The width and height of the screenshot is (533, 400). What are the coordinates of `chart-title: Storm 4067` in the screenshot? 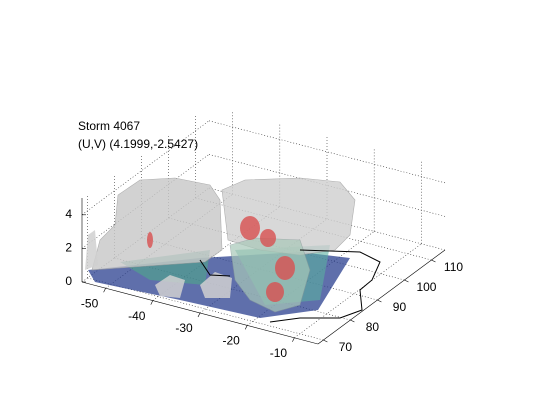 It's located at (109, 126).